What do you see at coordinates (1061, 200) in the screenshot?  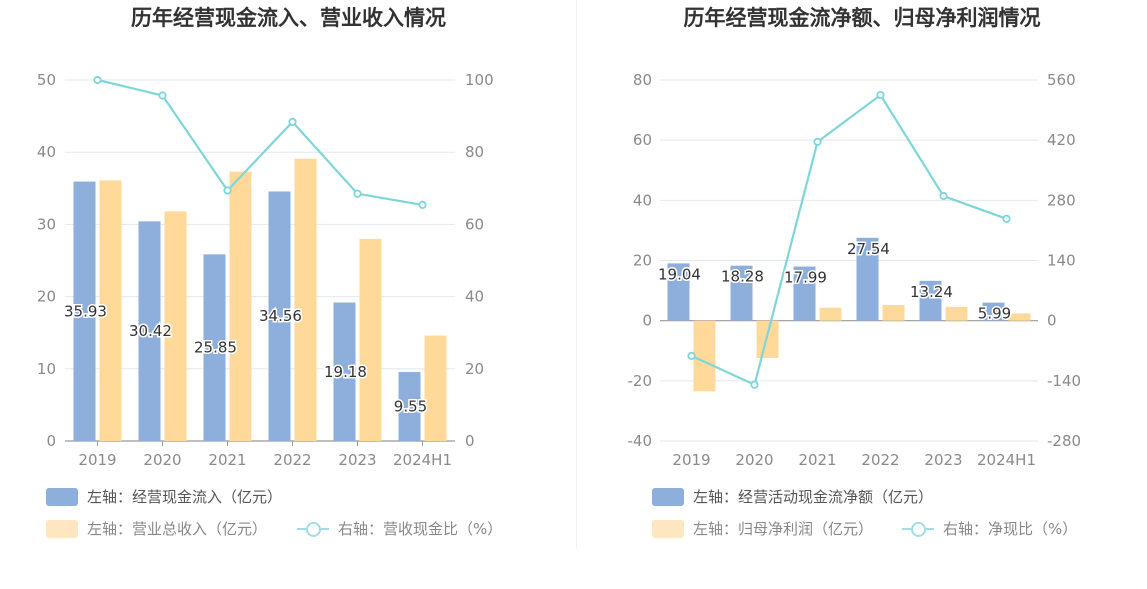 I see `y-right-tick-label: 280` at bounding box center [1061, 200].